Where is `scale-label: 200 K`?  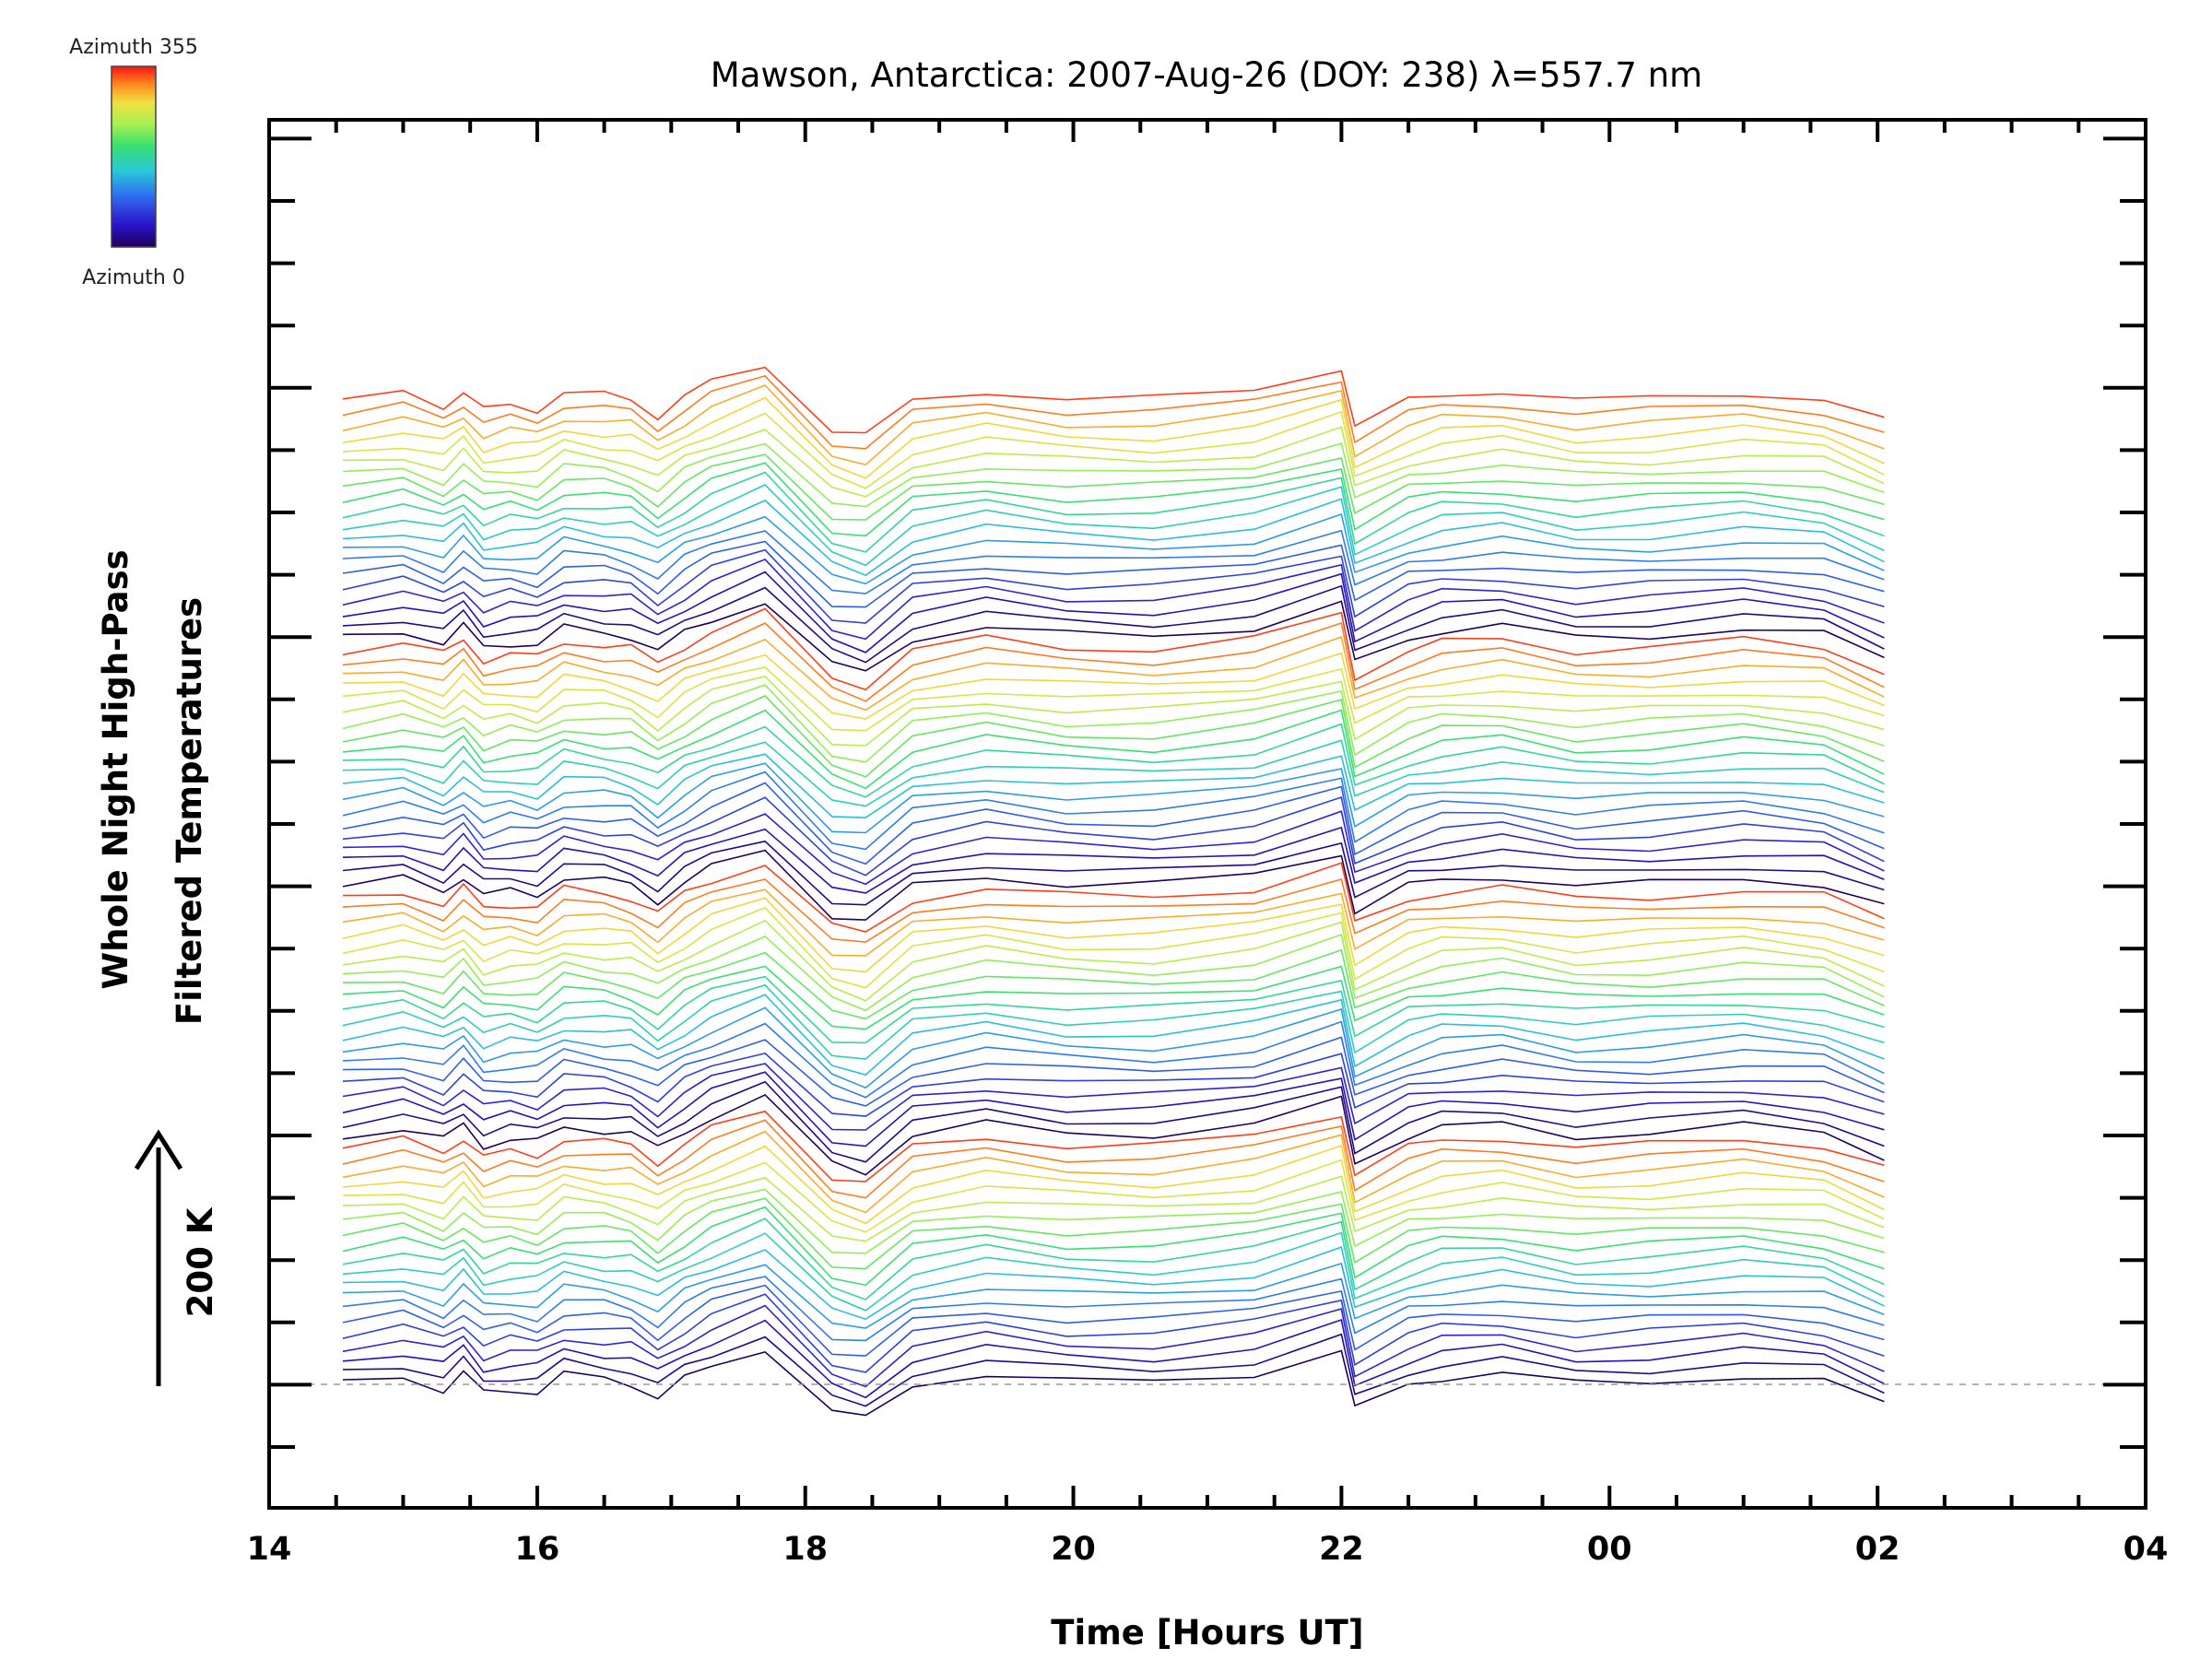
scale-label: 200 K is located at coordinates (200, 1261).